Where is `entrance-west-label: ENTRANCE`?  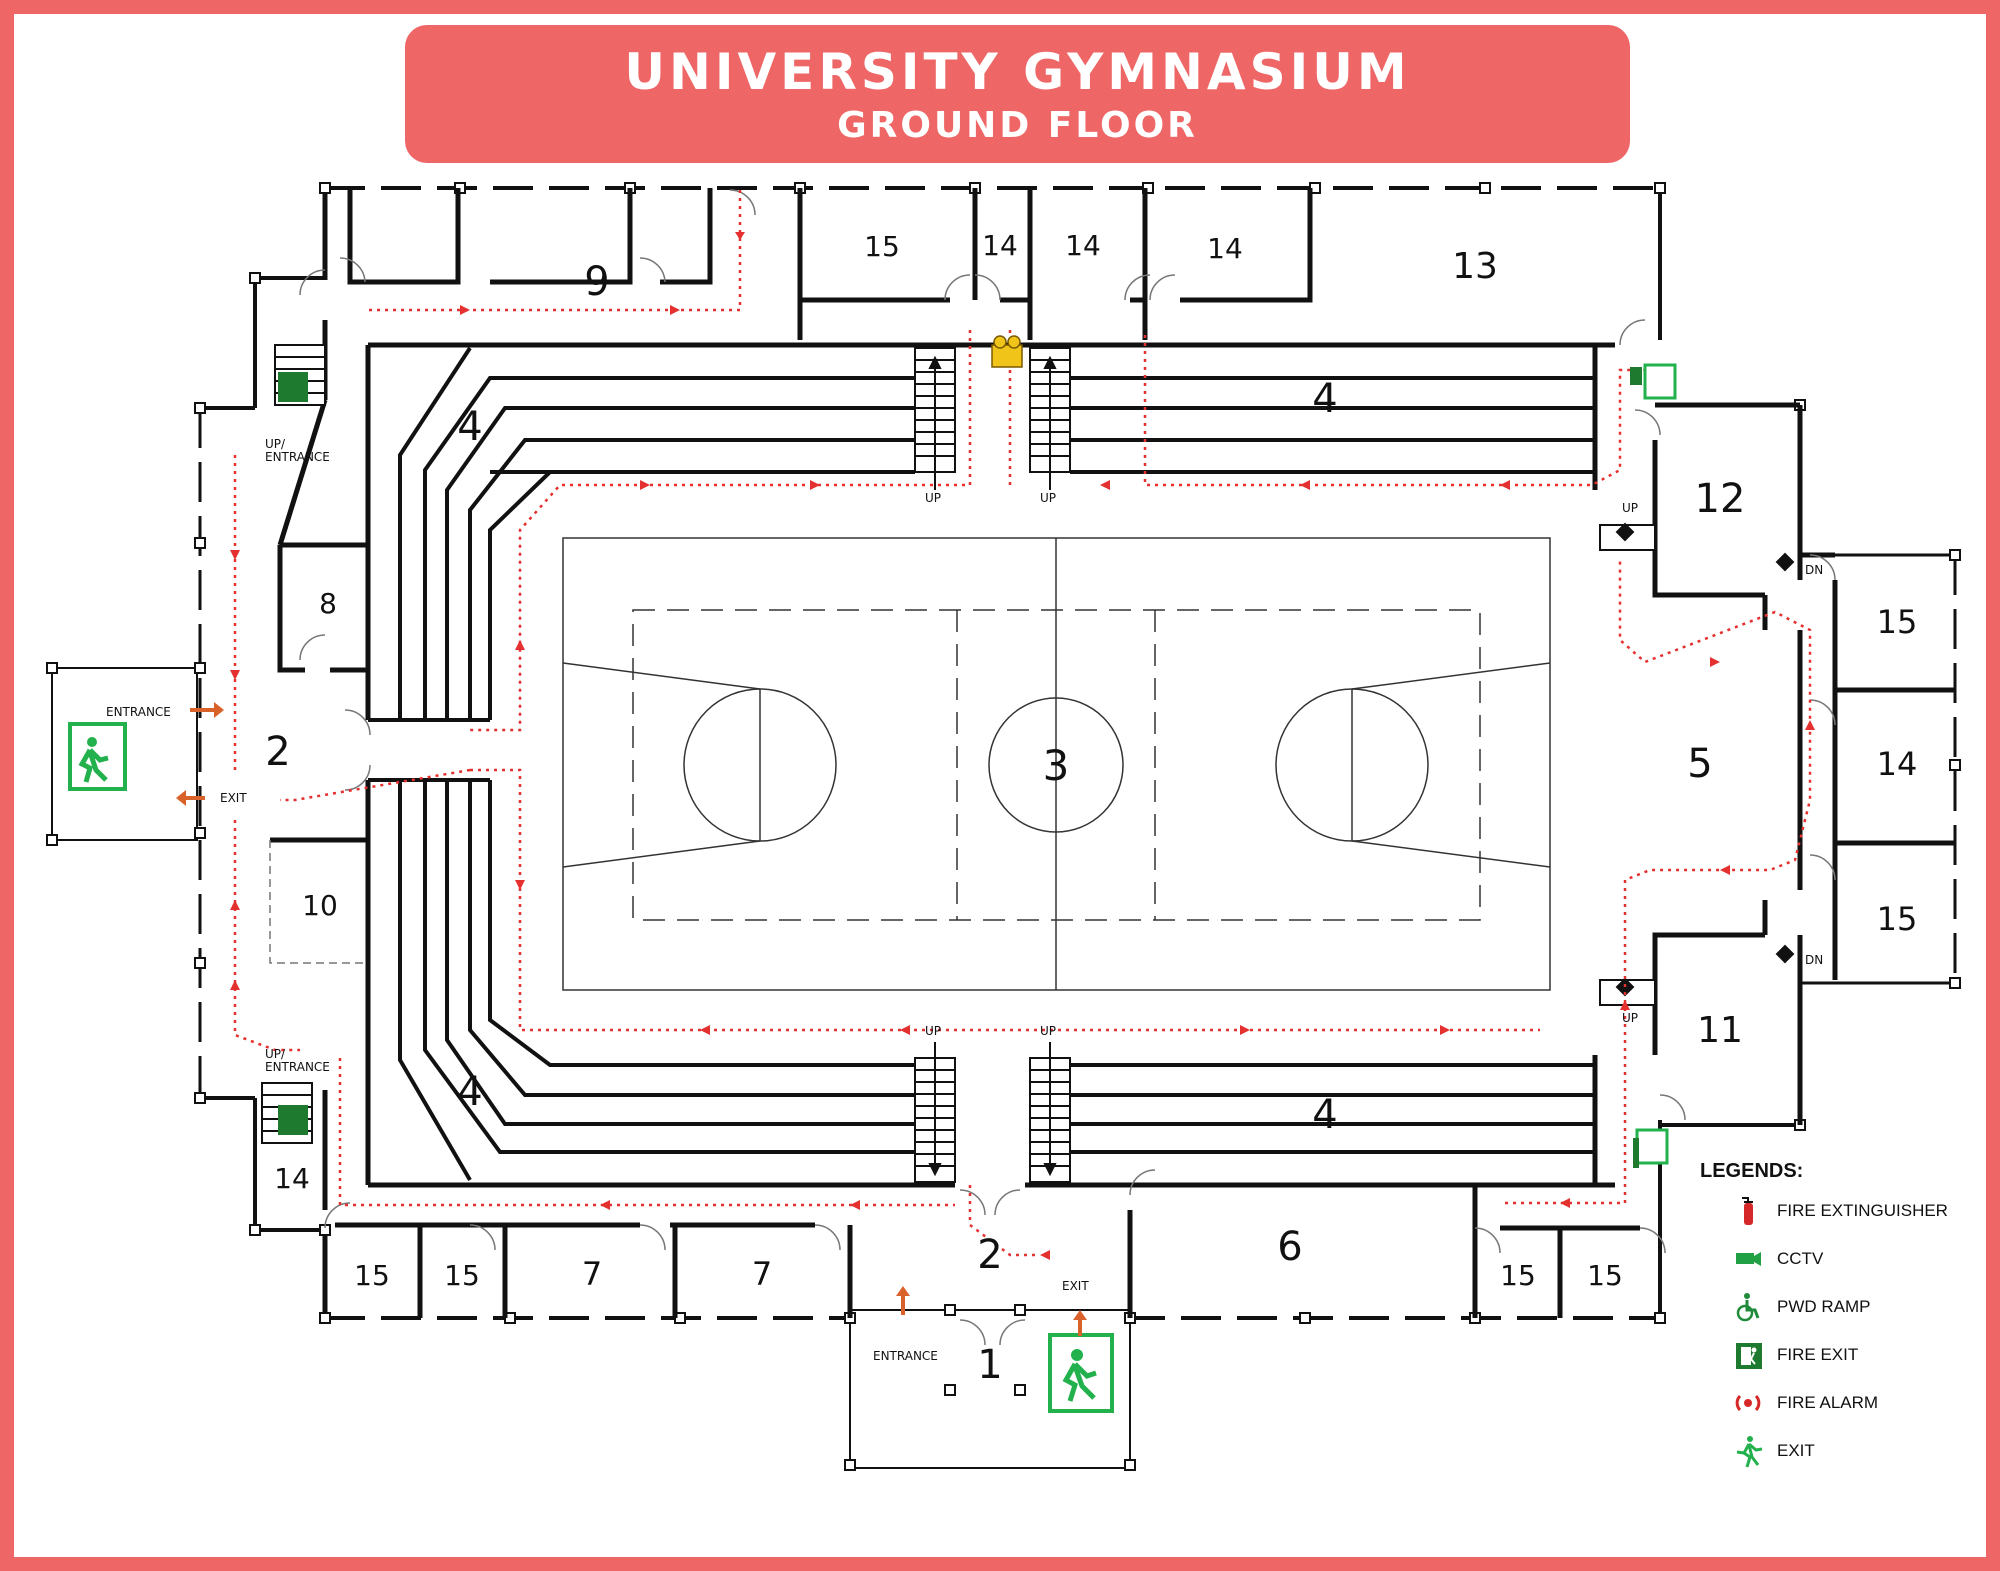
entrance-west-label: ENTRANCE is located at coordinates (138, 712).